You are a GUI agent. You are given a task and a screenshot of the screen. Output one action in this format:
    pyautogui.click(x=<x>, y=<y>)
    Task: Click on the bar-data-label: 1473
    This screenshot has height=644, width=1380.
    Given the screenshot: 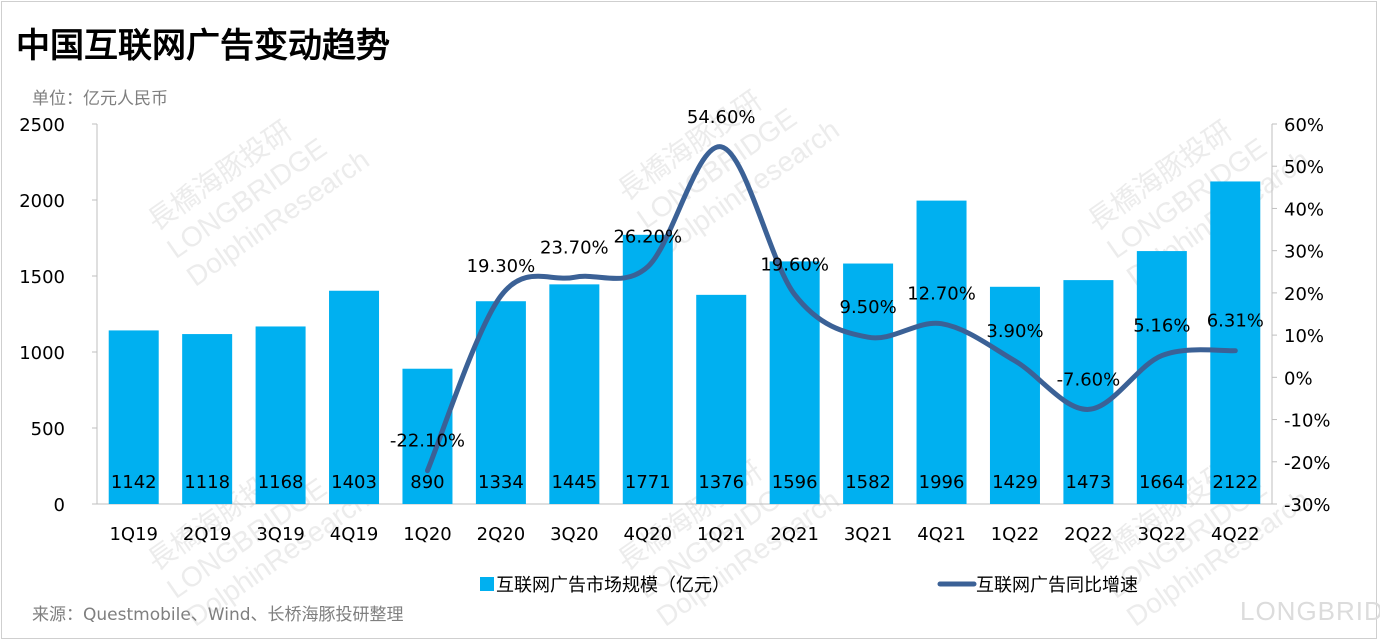 What is the action you would take?
    pyautogui.click(x=1089, y=482)
    